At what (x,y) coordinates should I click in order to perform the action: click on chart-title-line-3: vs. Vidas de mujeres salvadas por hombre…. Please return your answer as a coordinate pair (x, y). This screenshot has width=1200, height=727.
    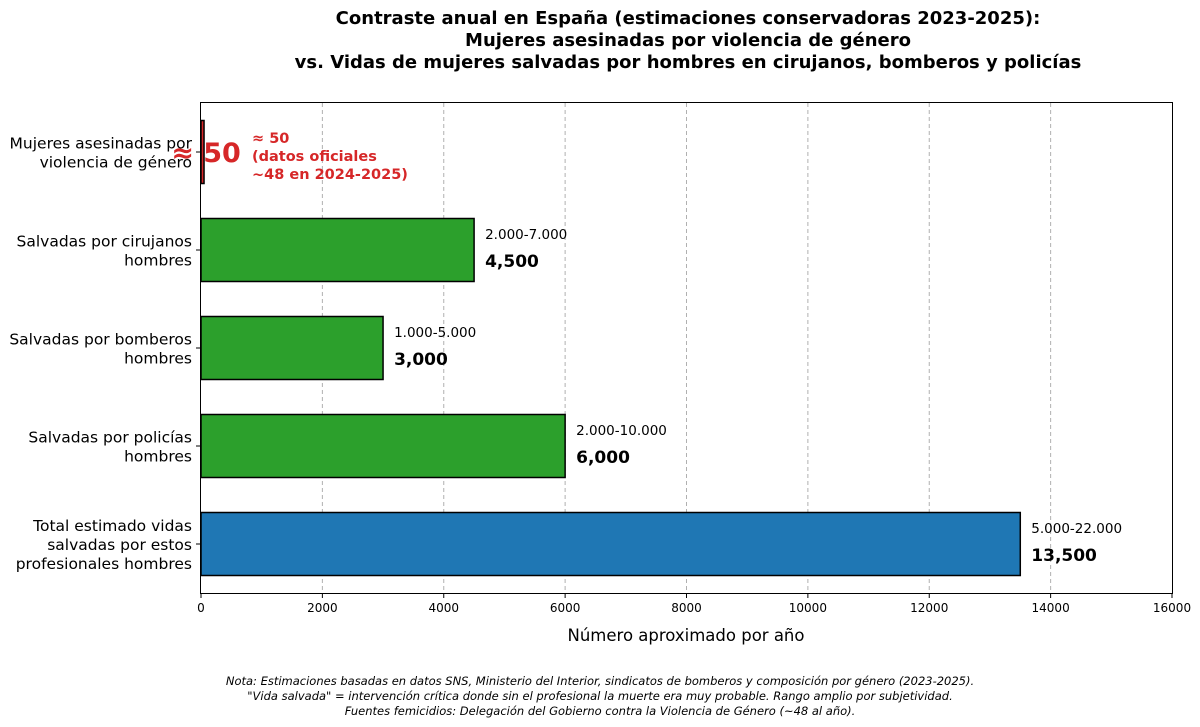
    Looking at the image, I should click on (688, 62).